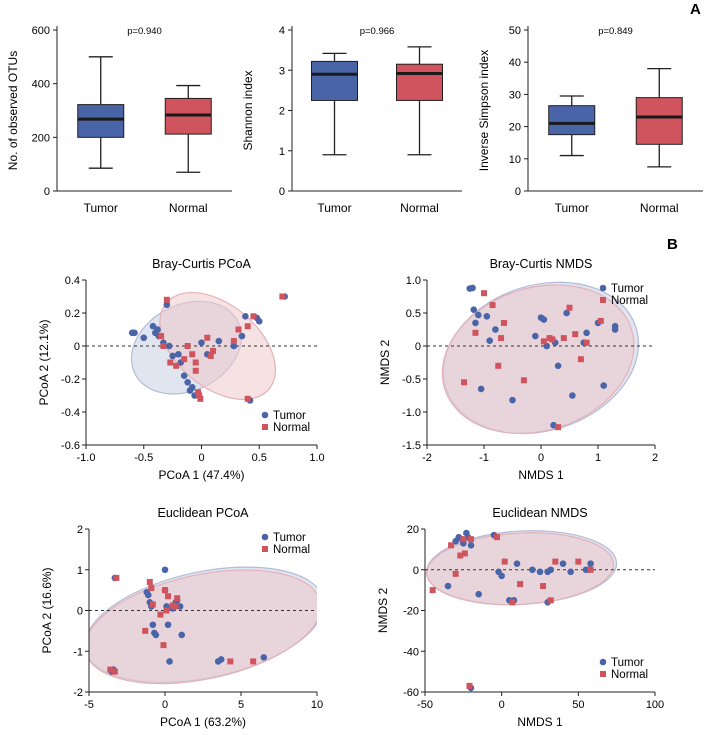  I want to click on panel-label-b: B, so click(672, 244).